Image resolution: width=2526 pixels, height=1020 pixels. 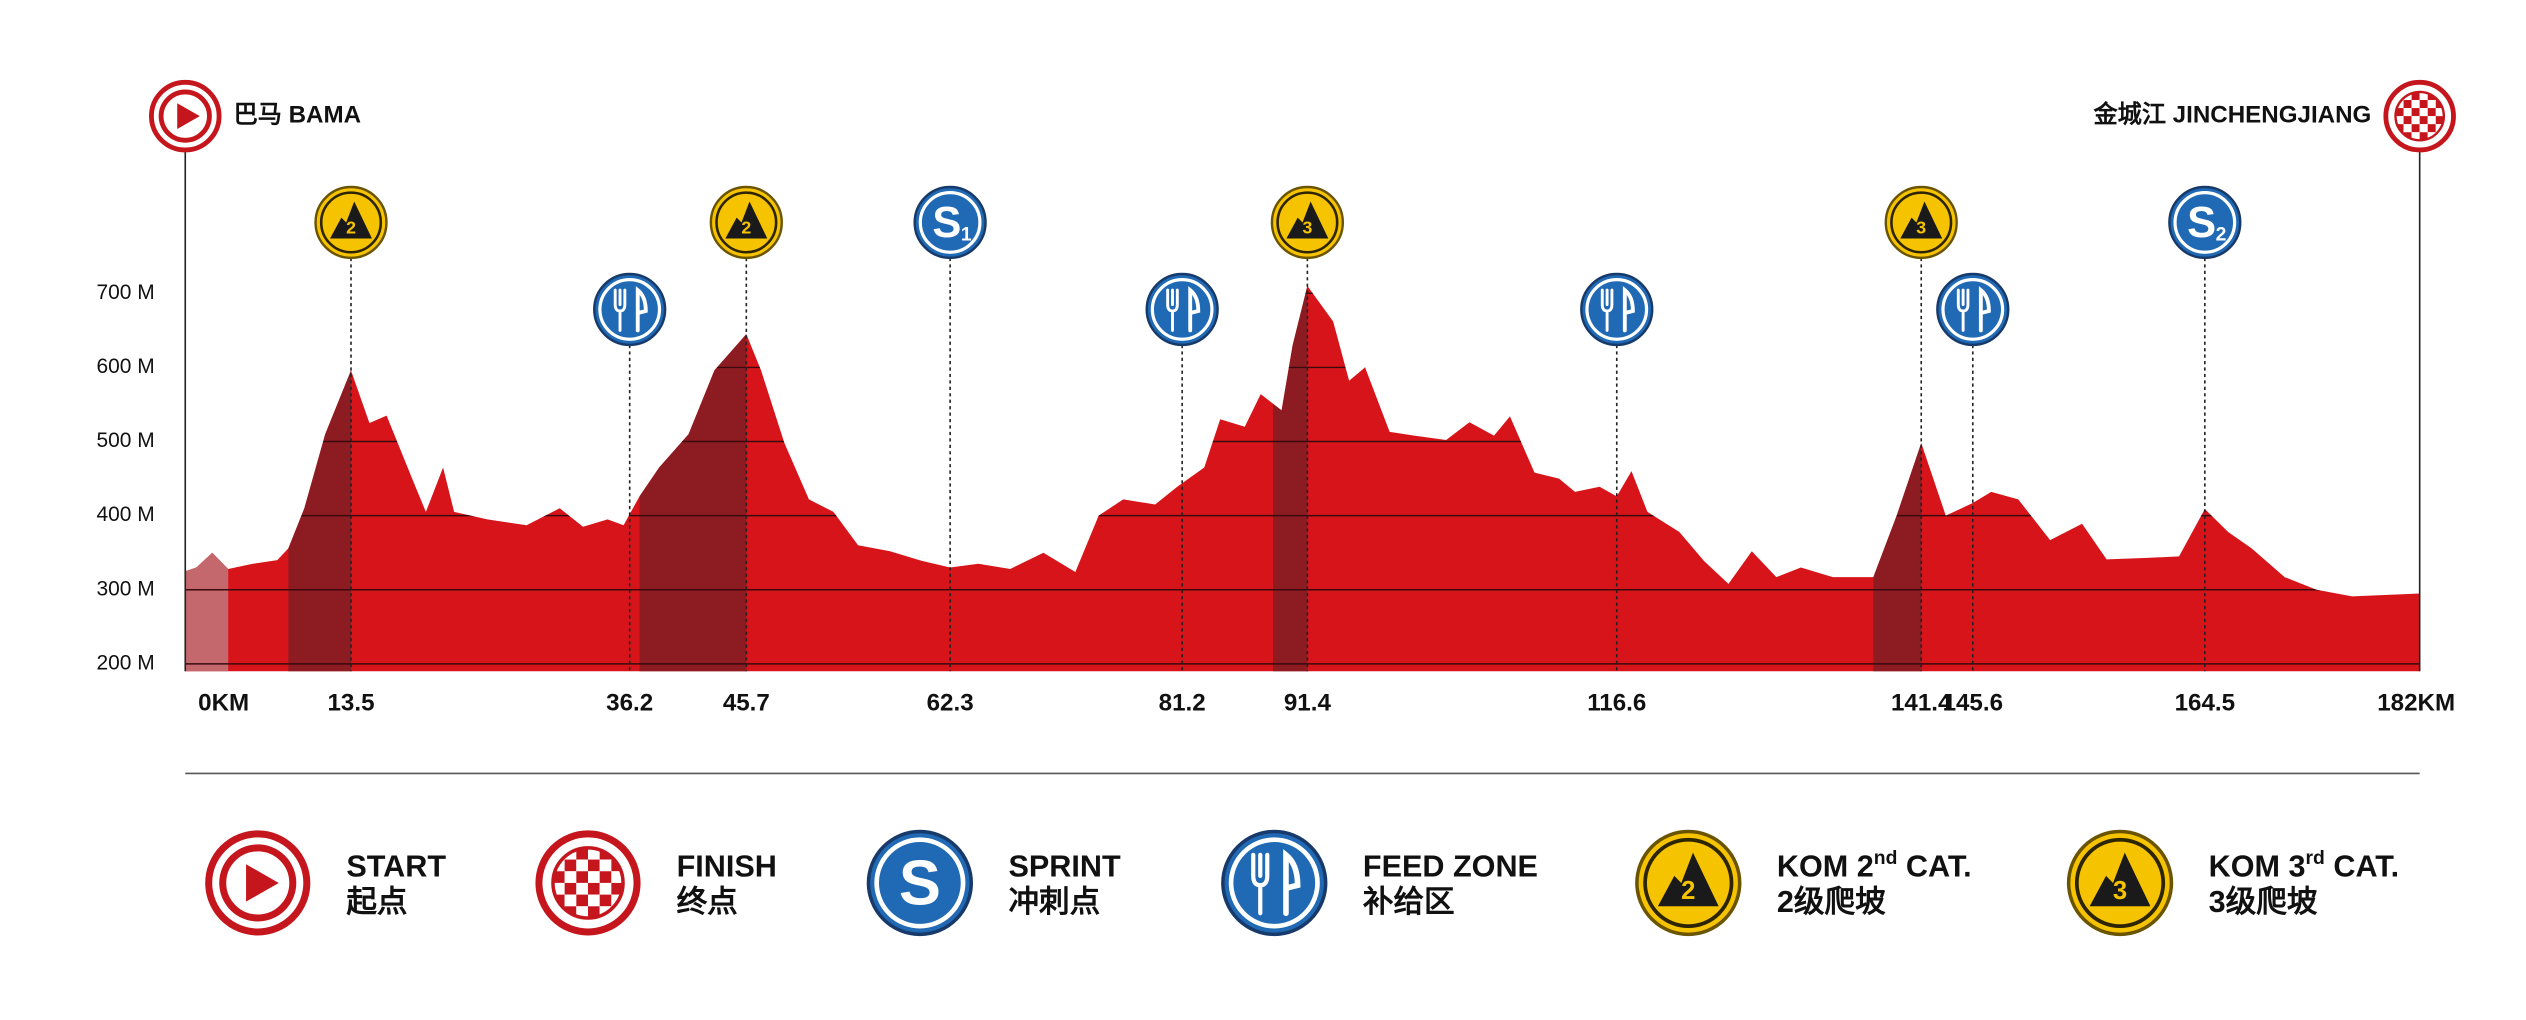 What do you see at coordinates (2257, 867) in the screenshot?
I see `legend-title-text: KOM 3` at bounding box center [2257, 867].